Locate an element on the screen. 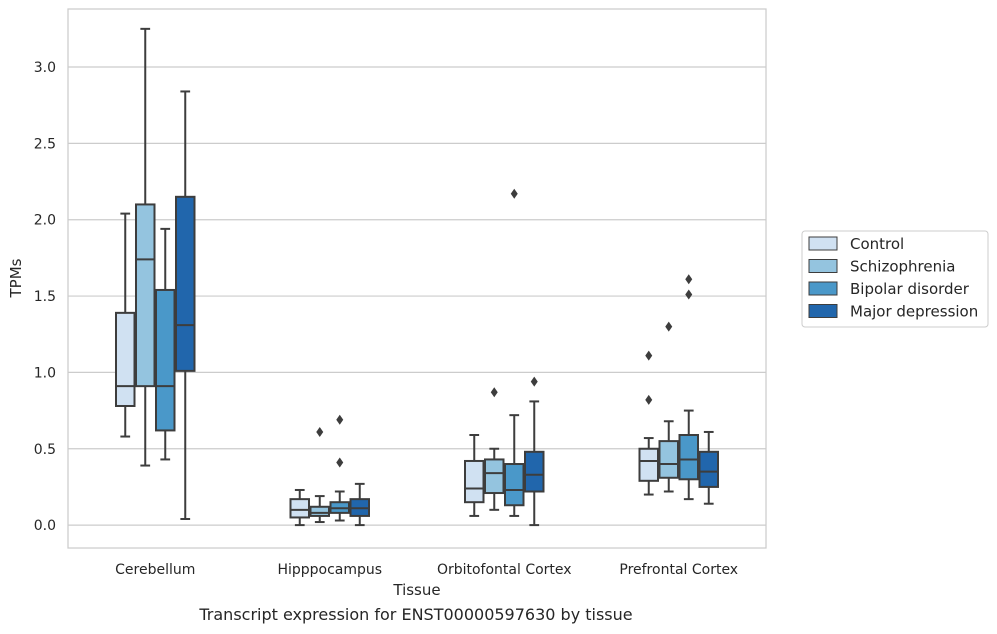  y-tick-label: 1.5 is located at coordinates (45, 297).